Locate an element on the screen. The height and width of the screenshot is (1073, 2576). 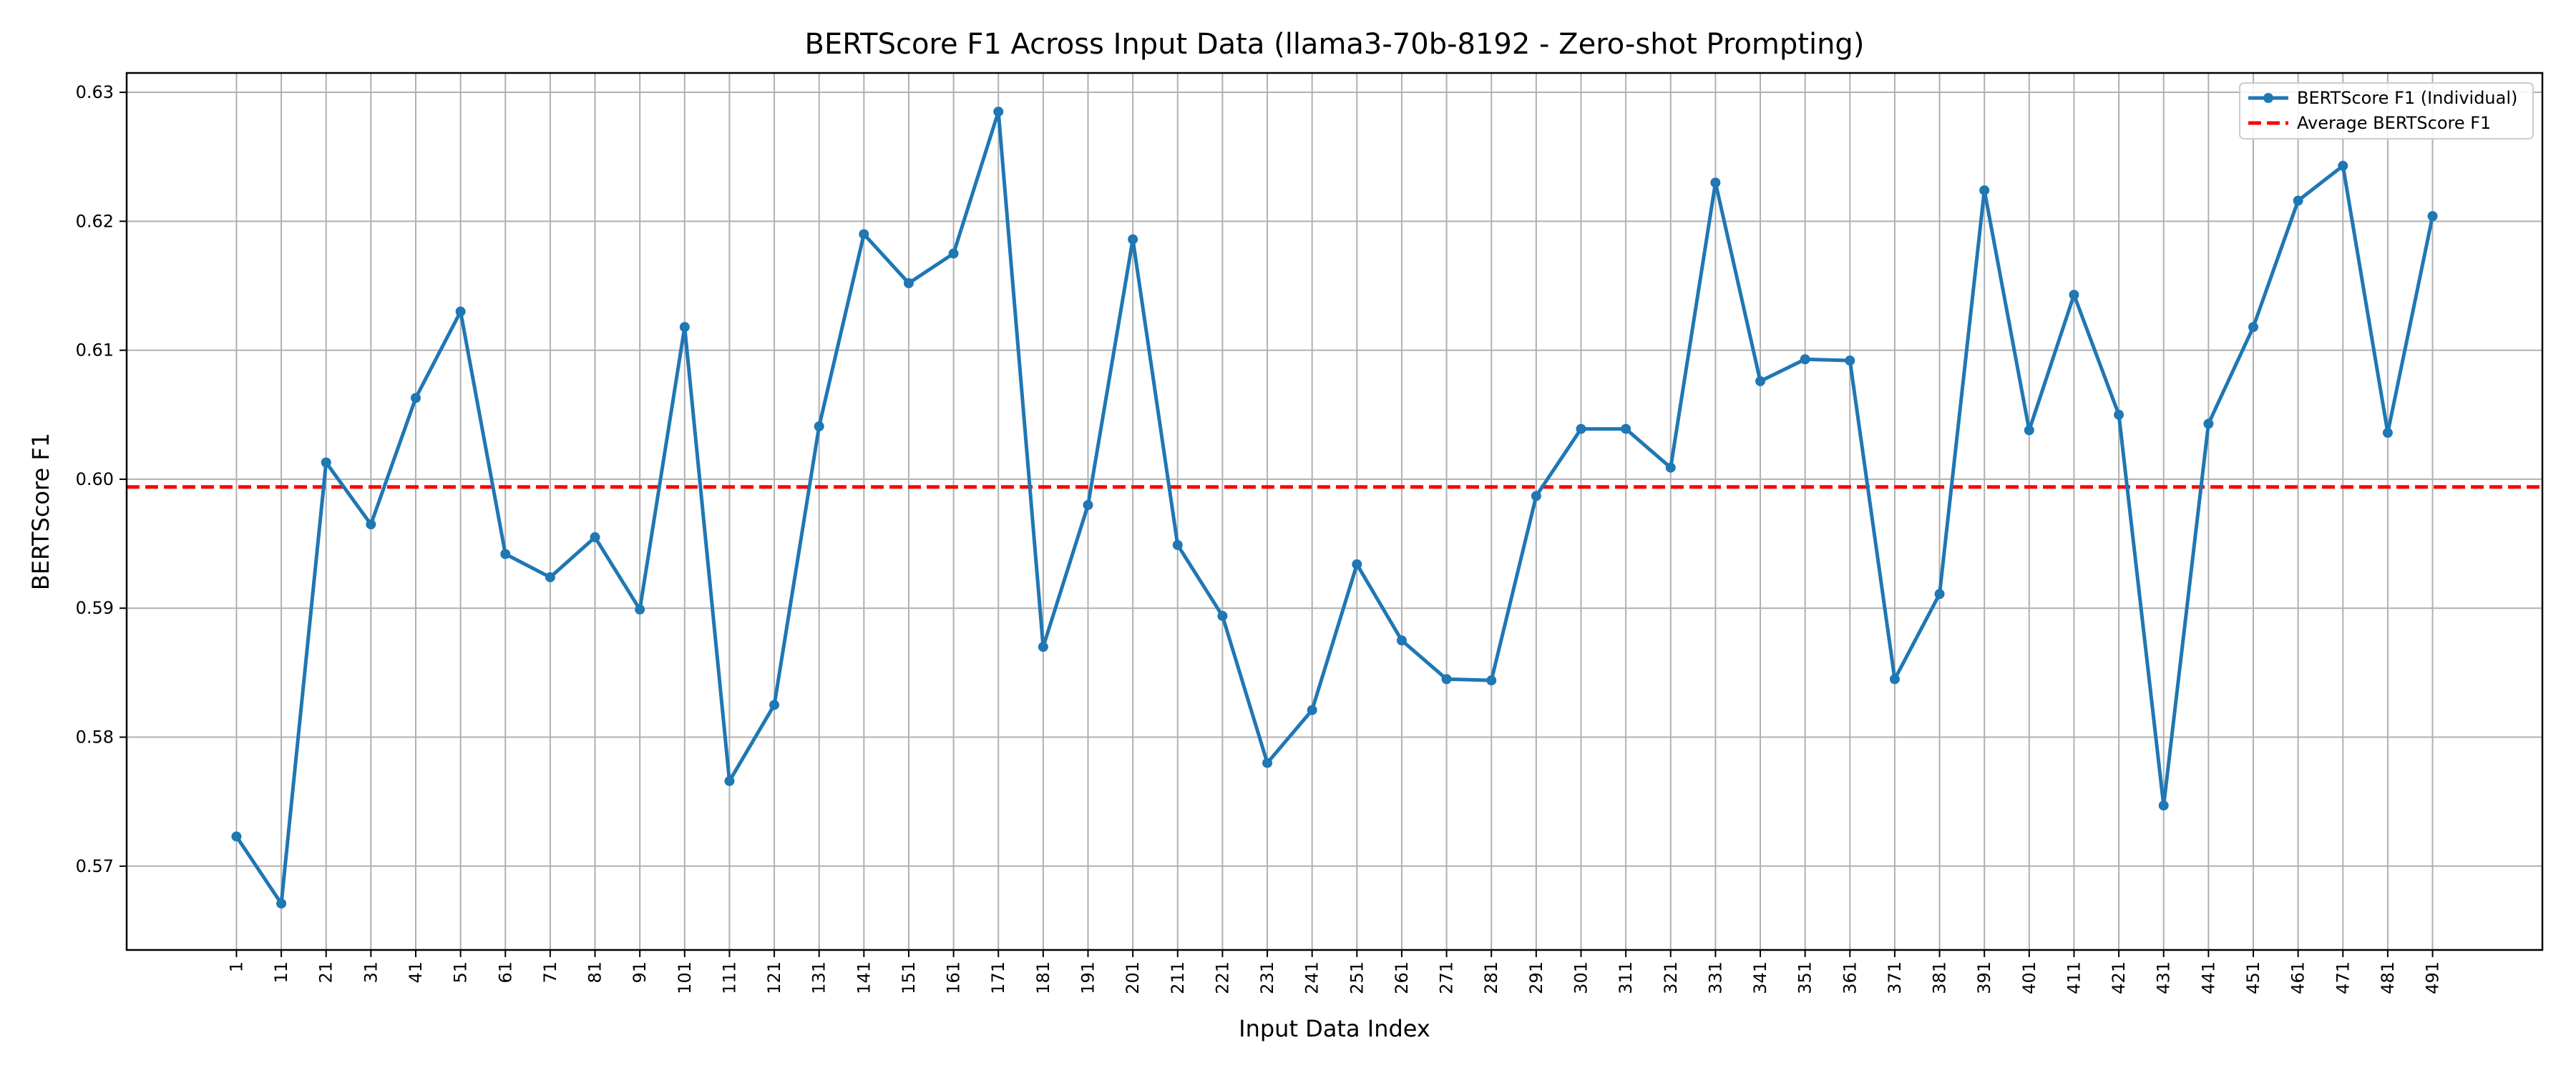
x-tick-label: 381 is located at coordinates (1940, 977).